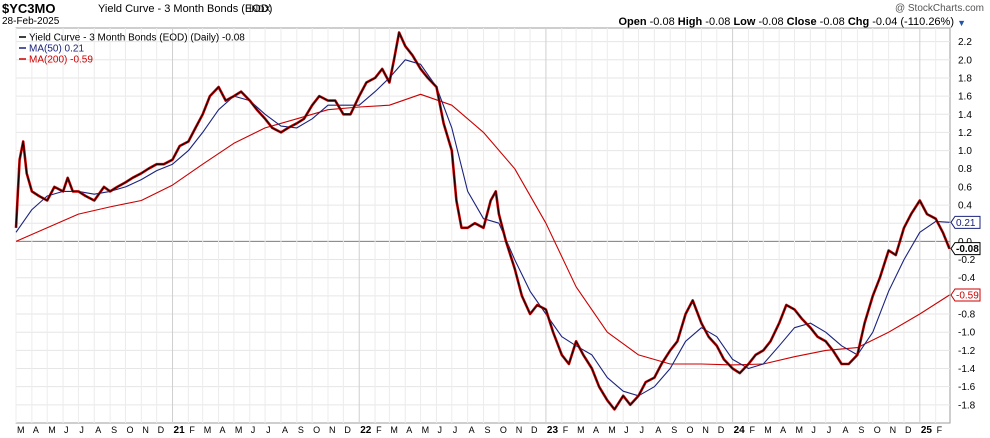  Describe the element at coordinates (927, 430) in the screenshot. I see `x-year-label: 25` at that location.